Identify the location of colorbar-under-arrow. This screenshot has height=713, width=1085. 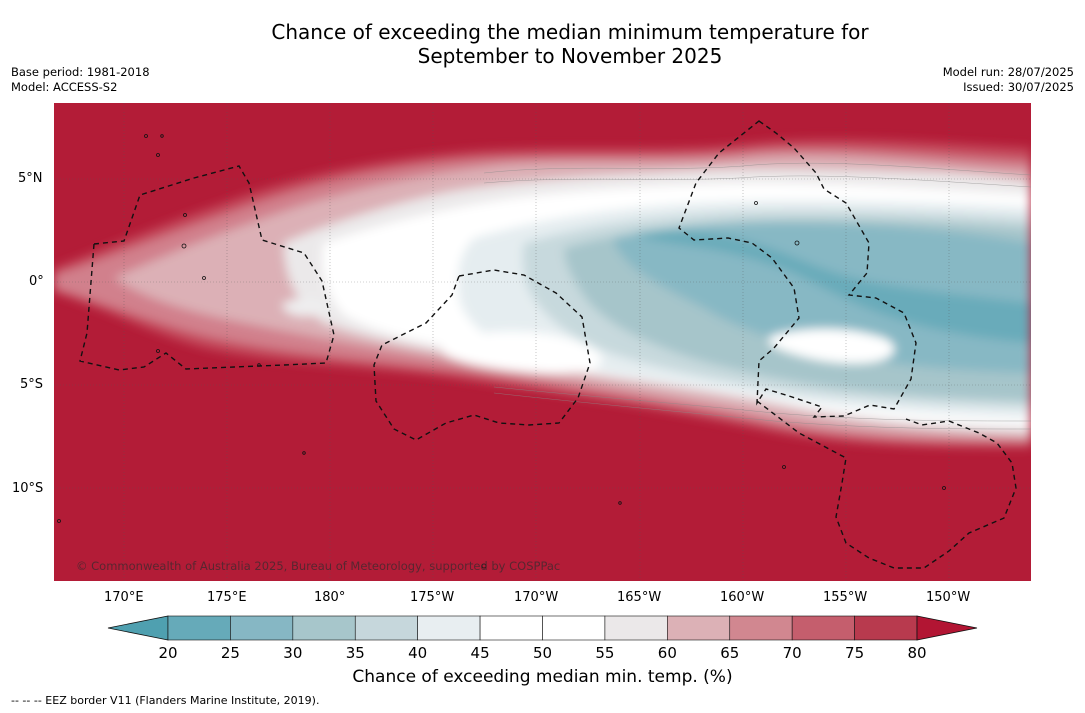
(138, 628).